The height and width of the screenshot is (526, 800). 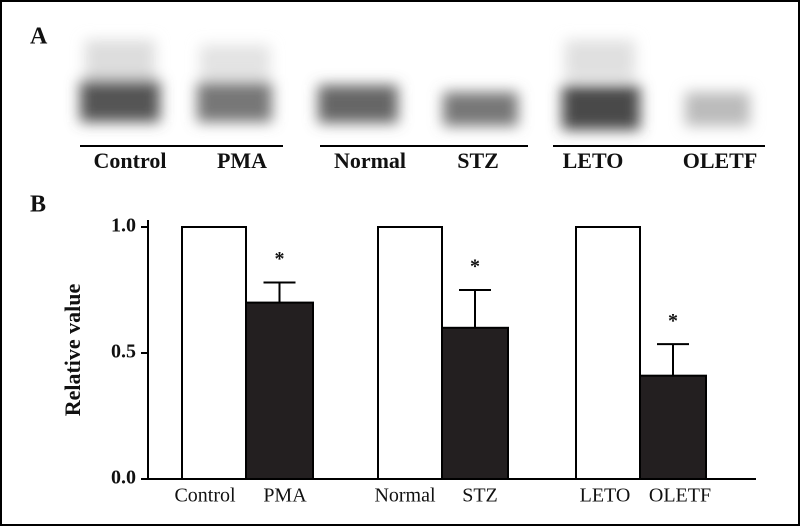 What do you see at coordinates (720, 160) in the screenshot?
I see `lane-label: OLETF` at bounding box center [720, 160].